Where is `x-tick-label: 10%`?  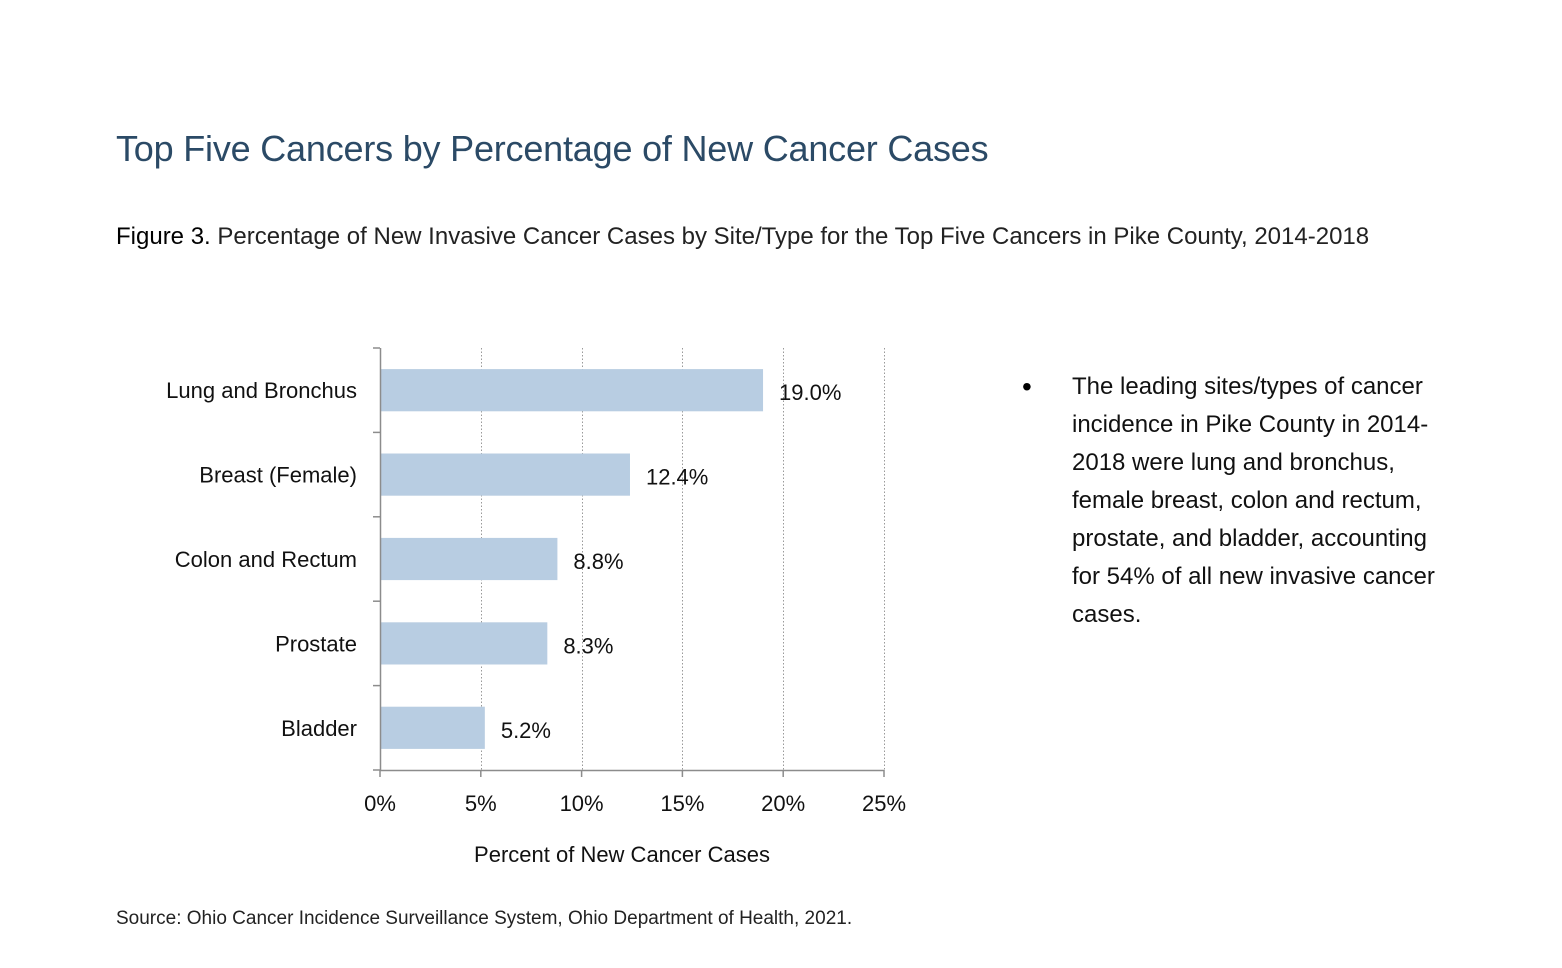 x-tick-label: 10% is located at coordinates (582, 803).